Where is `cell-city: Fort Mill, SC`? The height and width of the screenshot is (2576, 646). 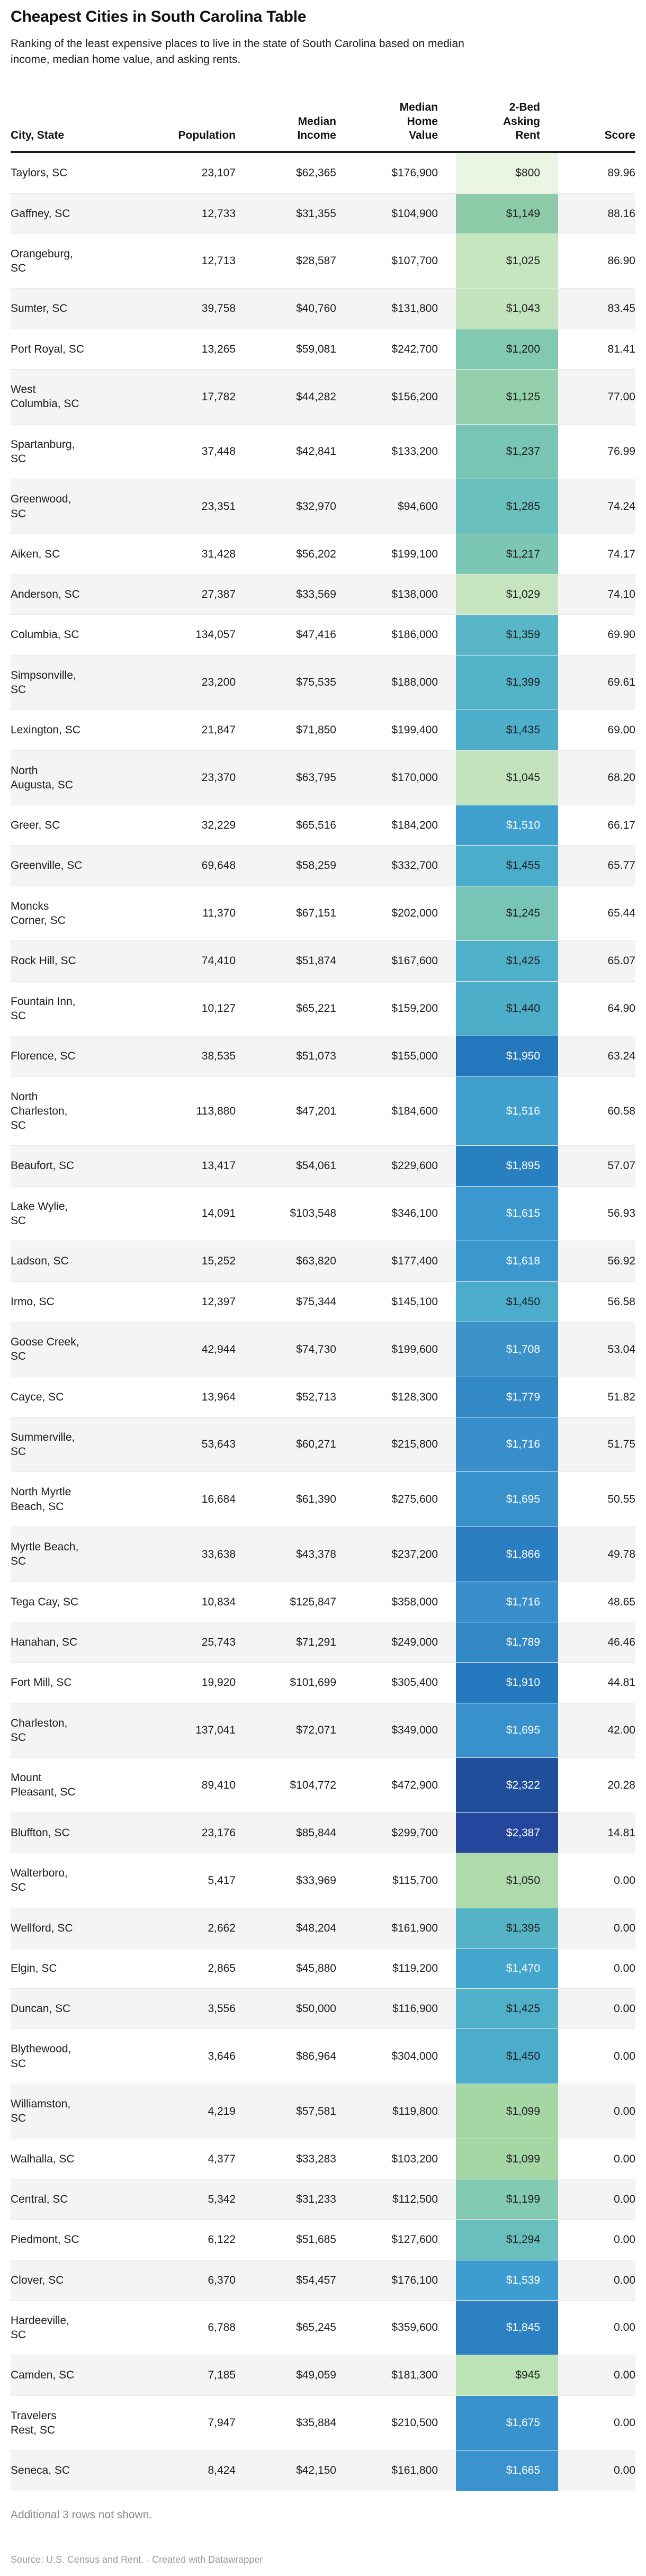
cell-city: Fort Mill, SC is located at coordinates (74, 1682).